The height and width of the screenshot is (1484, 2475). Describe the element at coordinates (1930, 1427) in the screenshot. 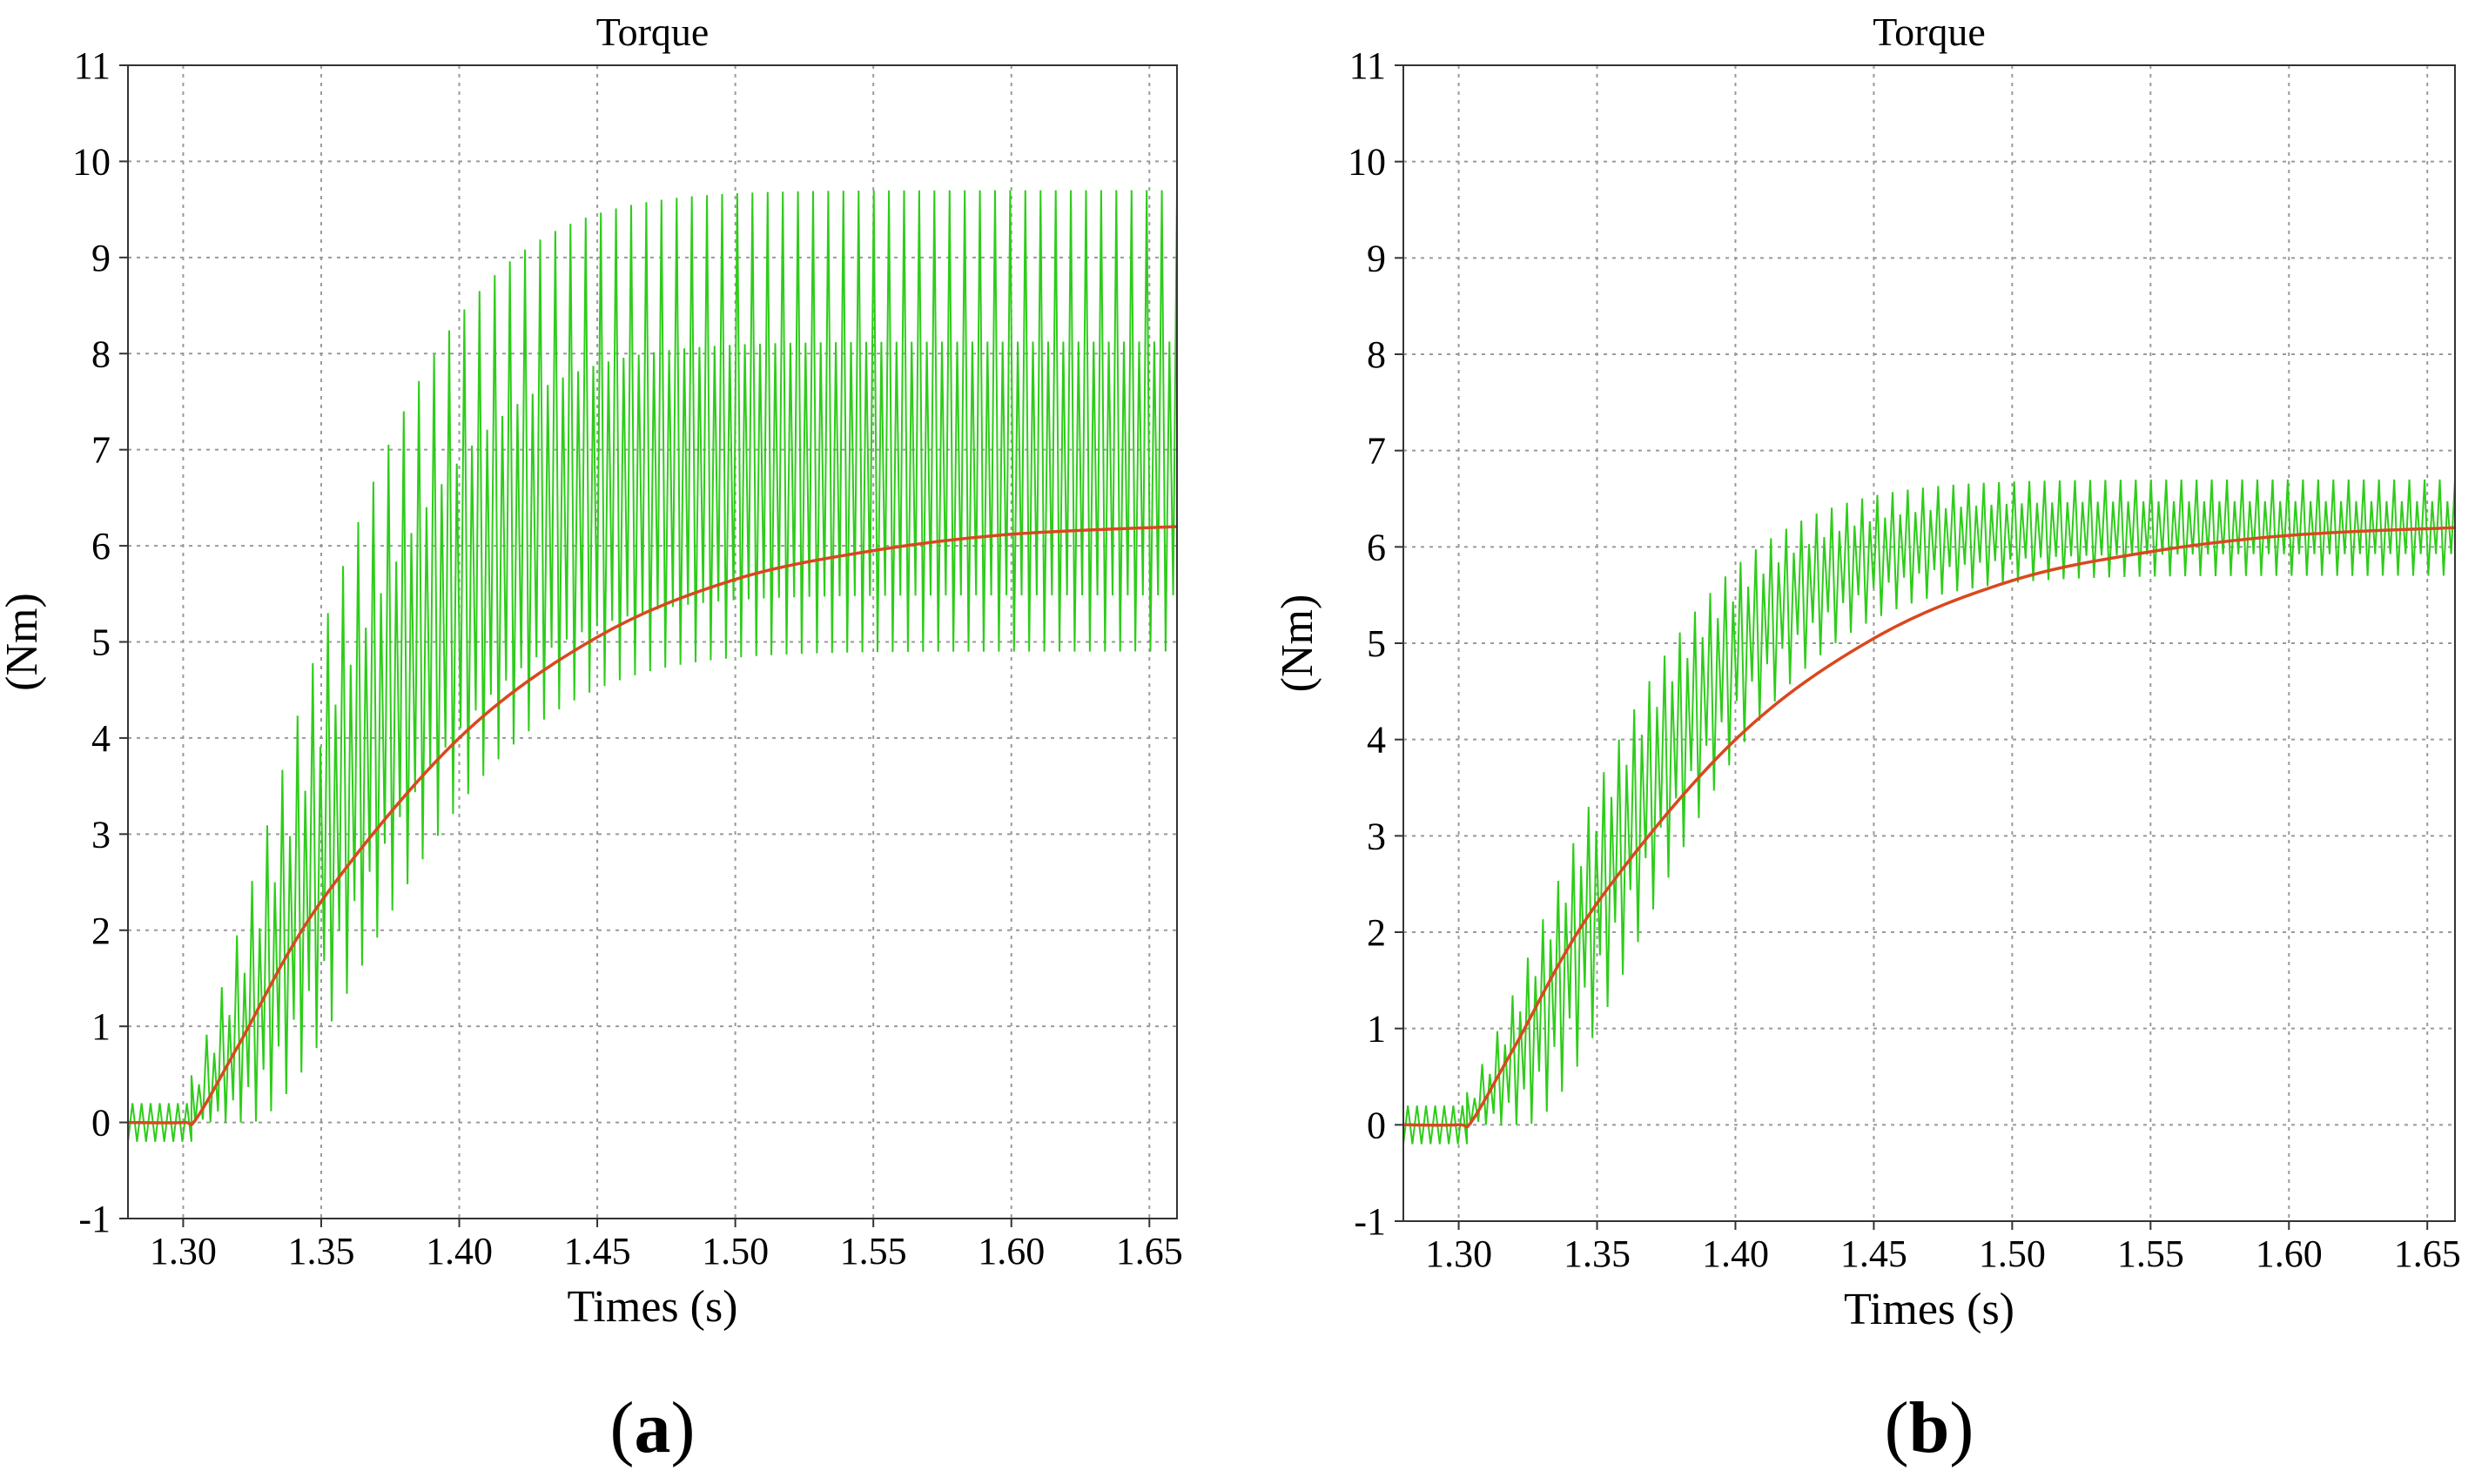

I see `panel-label: (b)` at that location.